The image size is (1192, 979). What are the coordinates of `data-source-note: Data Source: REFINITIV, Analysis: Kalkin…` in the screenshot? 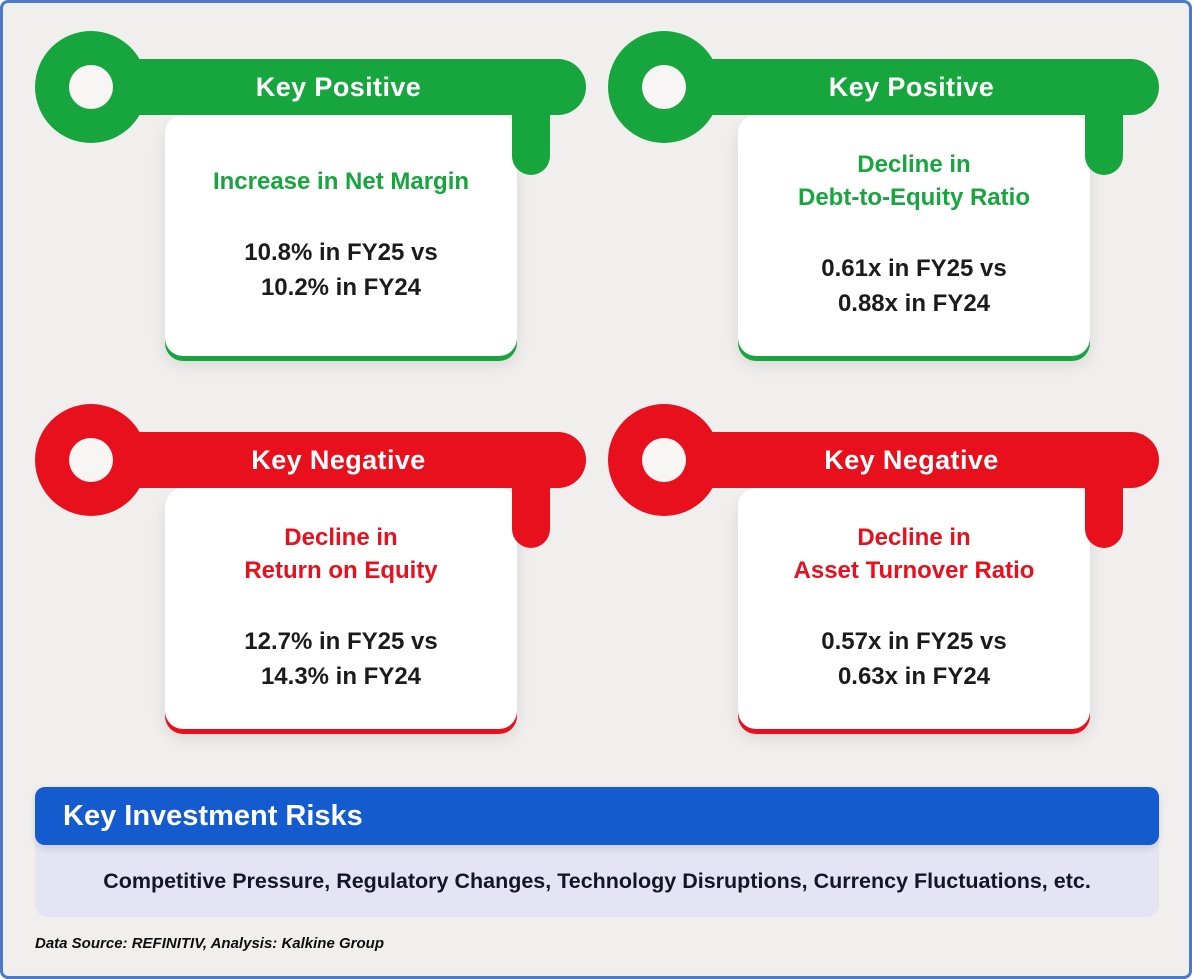 It's located at (209, 943).